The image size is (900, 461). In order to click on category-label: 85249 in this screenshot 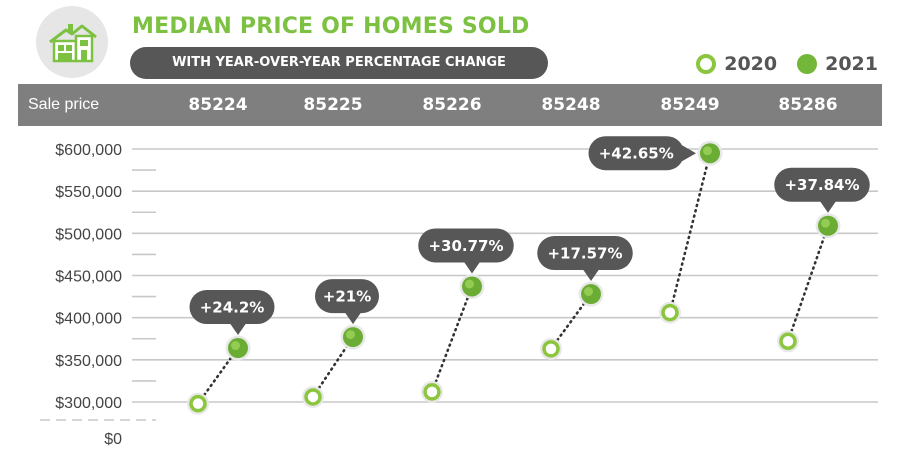, I will do `click(690, 105)`.